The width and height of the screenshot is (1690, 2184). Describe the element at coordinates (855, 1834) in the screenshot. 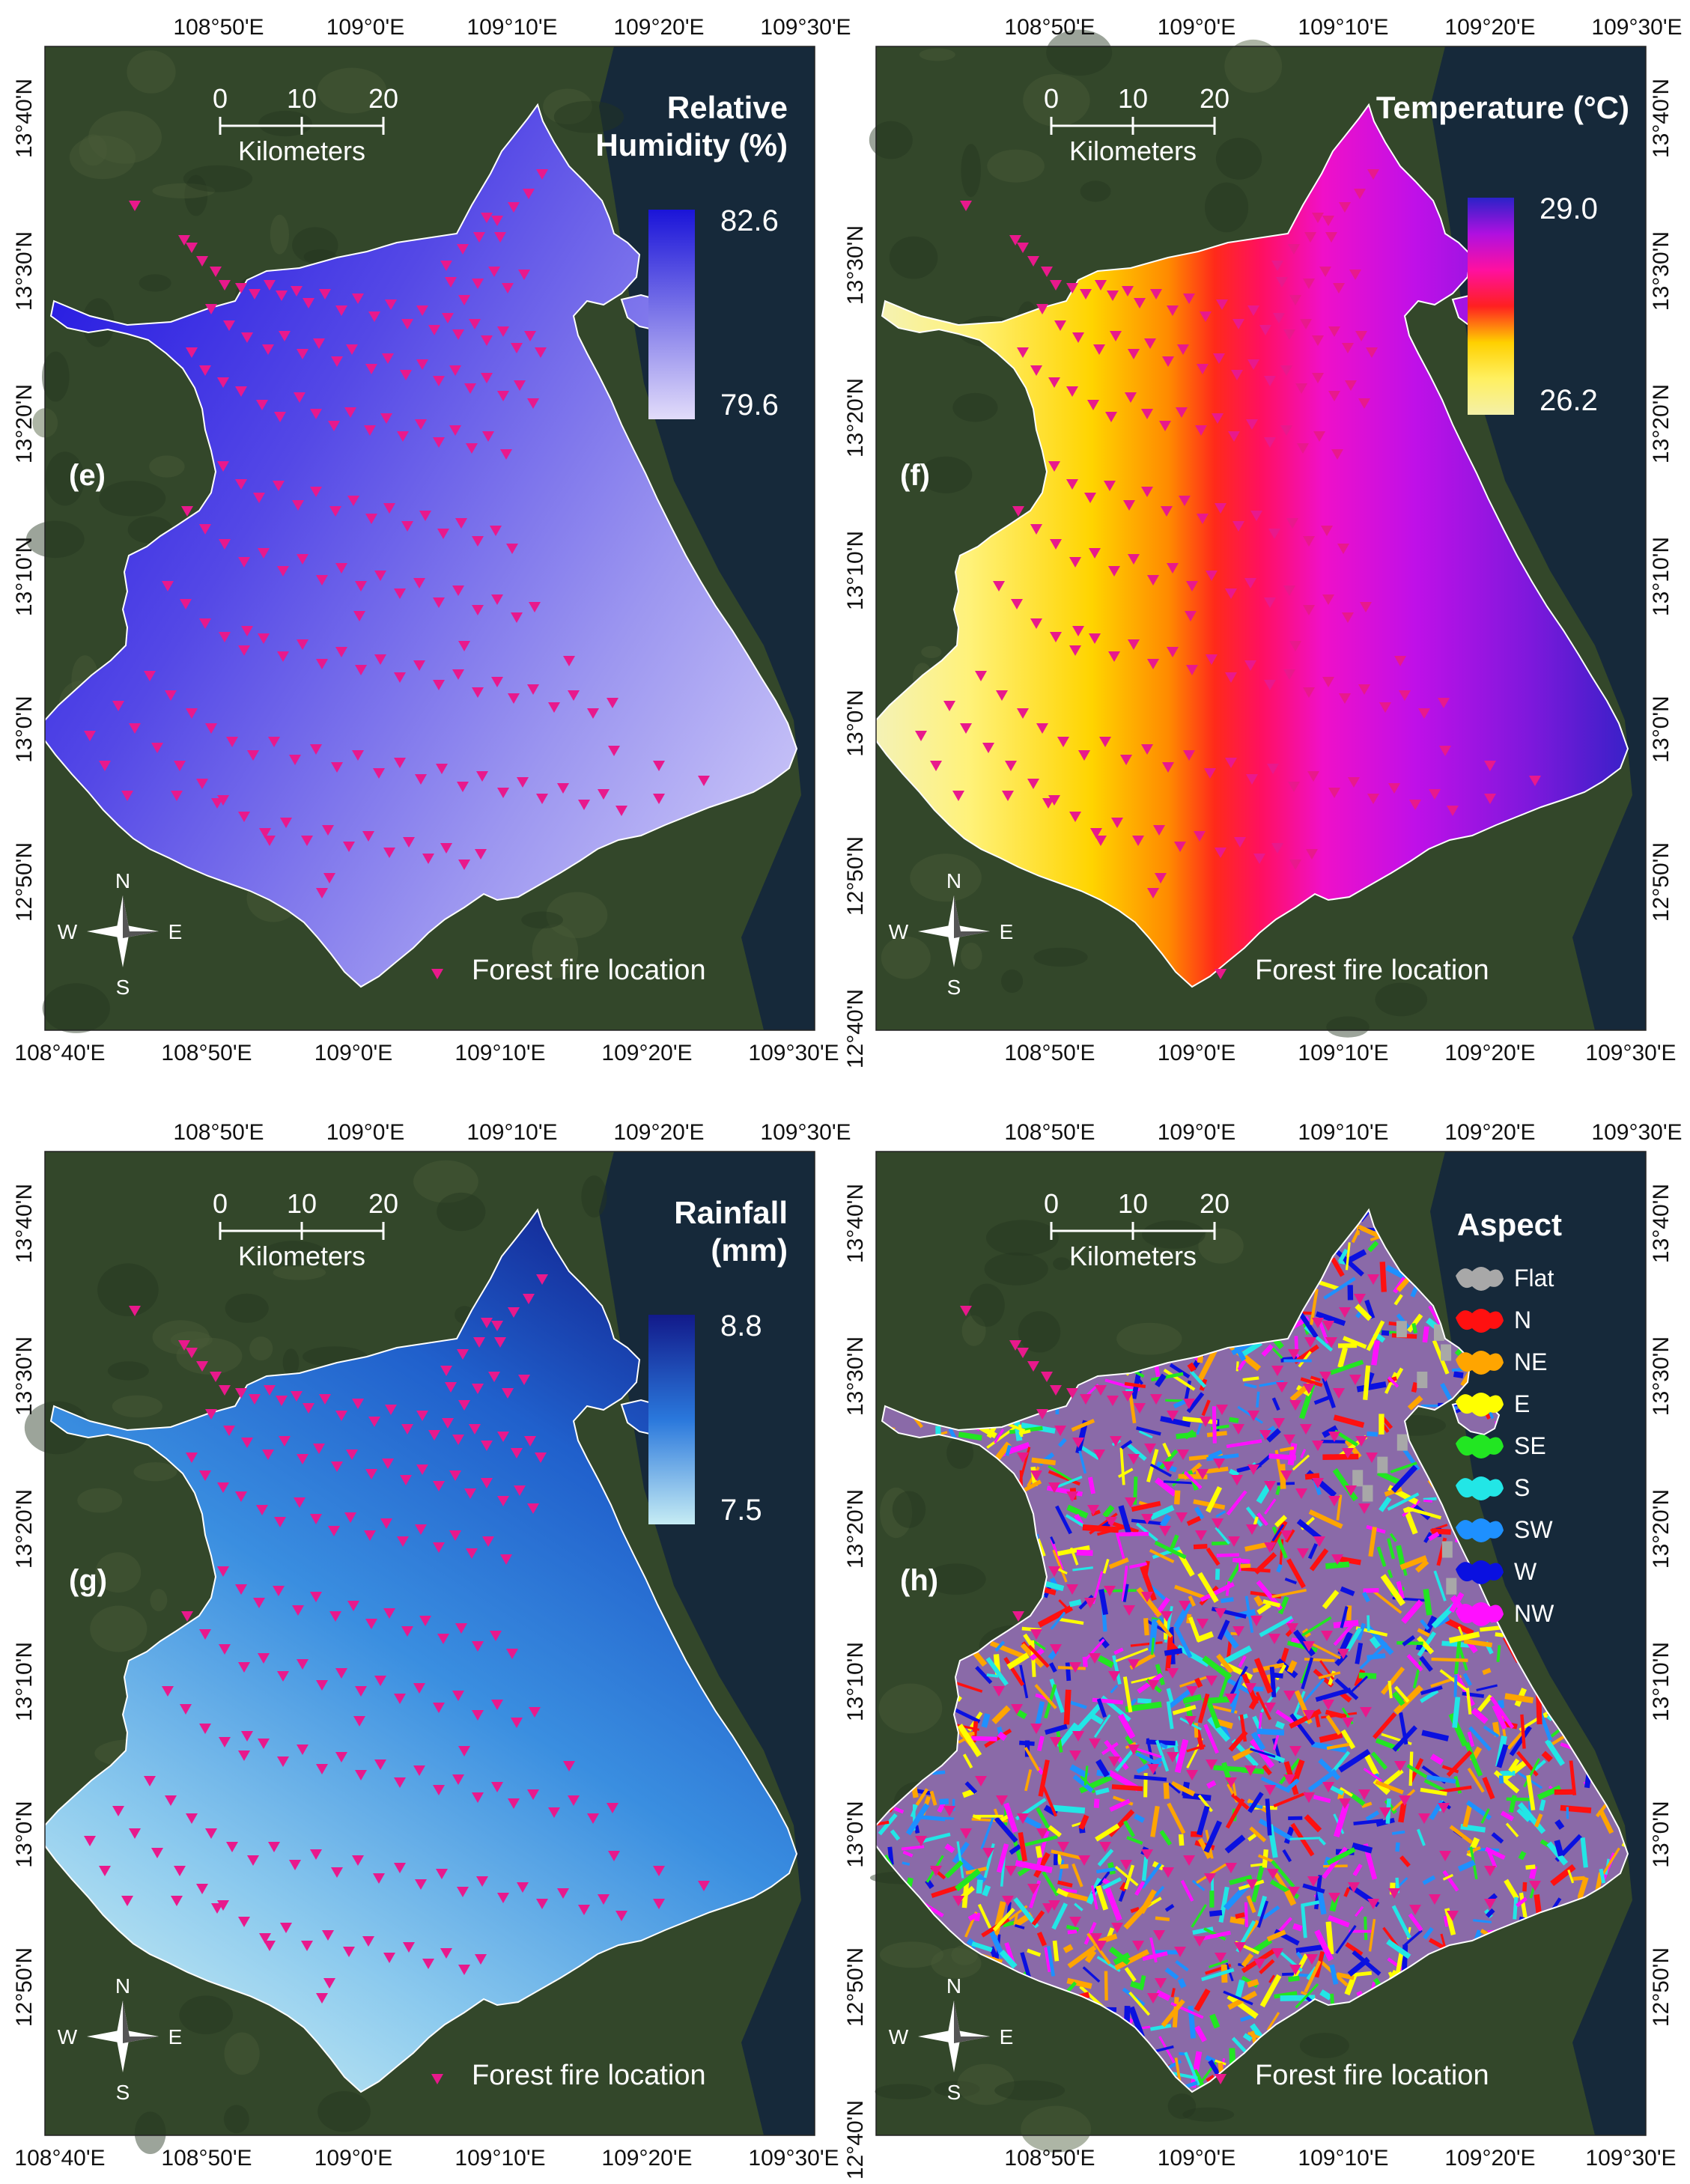

I see `left-tick-label: 13°0'N` at that location.